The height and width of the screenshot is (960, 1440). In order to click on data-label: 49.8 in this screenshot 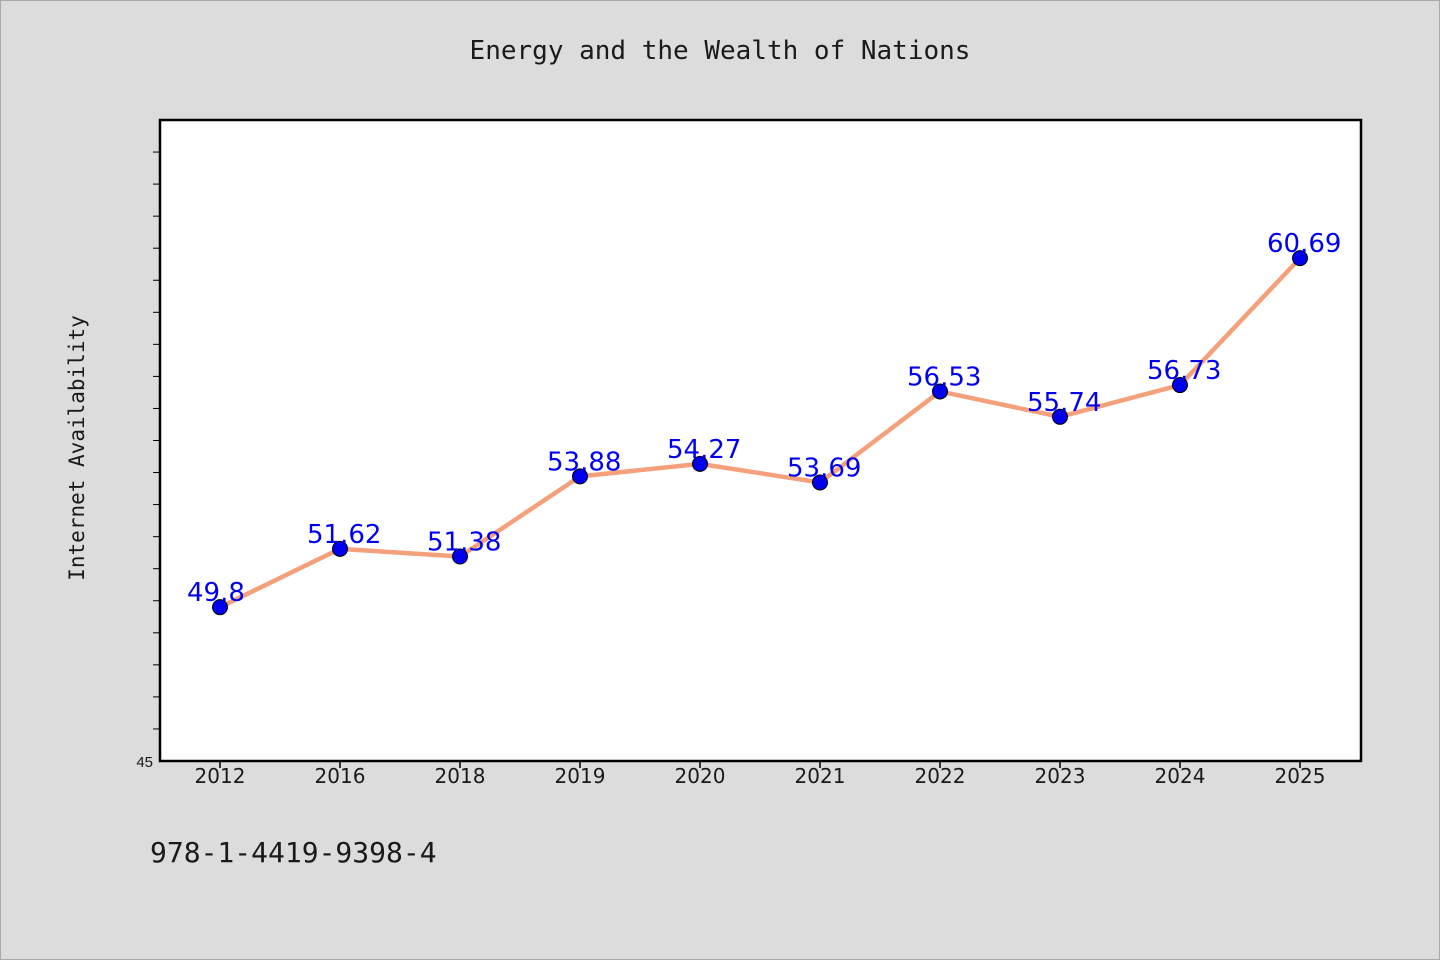, I will do `click(216, 593)`.